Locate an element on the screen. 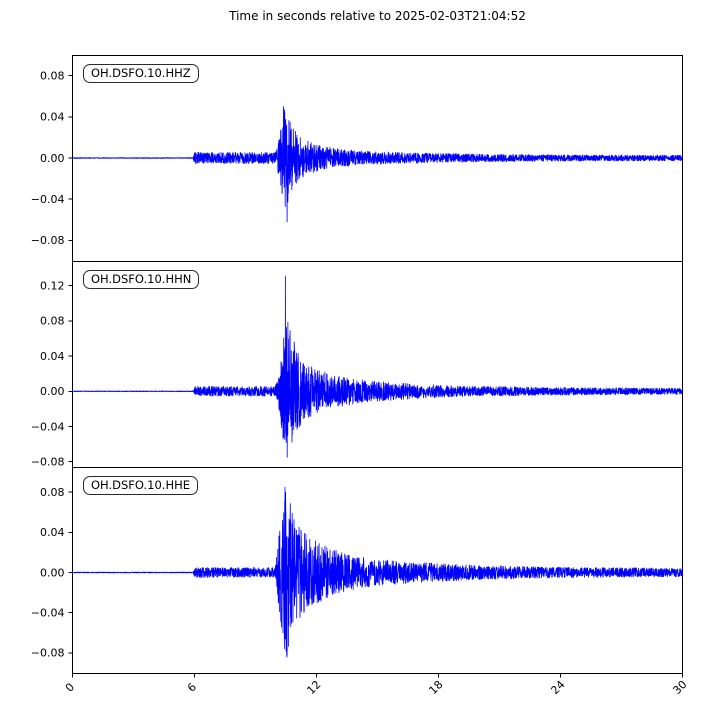  waveform-trace is located at coordinates (377, 164).